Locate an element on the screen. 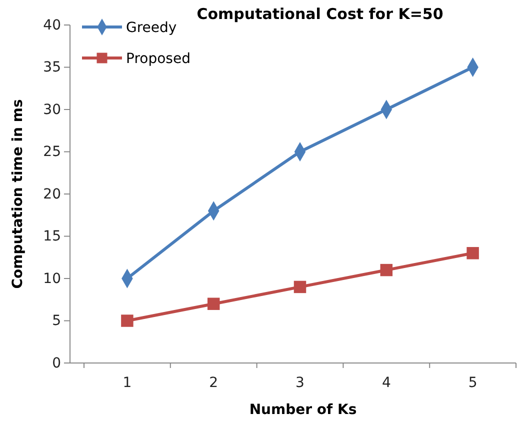 The image size is (521, 441). y-tick-label: 25 is located at coordinates (52, 152).